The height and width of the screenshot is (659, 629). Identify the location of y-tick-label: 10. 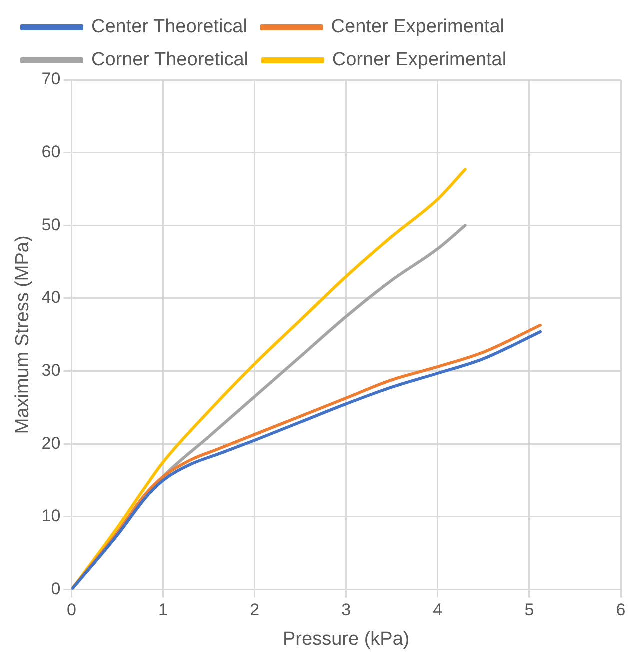
(51, 516).